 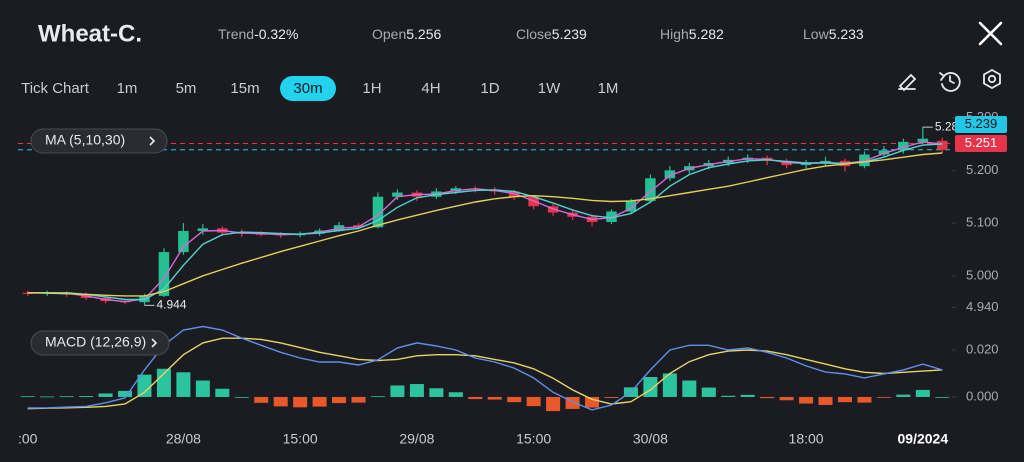 What do you see at coordinates (236, 34) in the screenshot?
I see `stat-label: Trend` at bounding box center [236, 34].